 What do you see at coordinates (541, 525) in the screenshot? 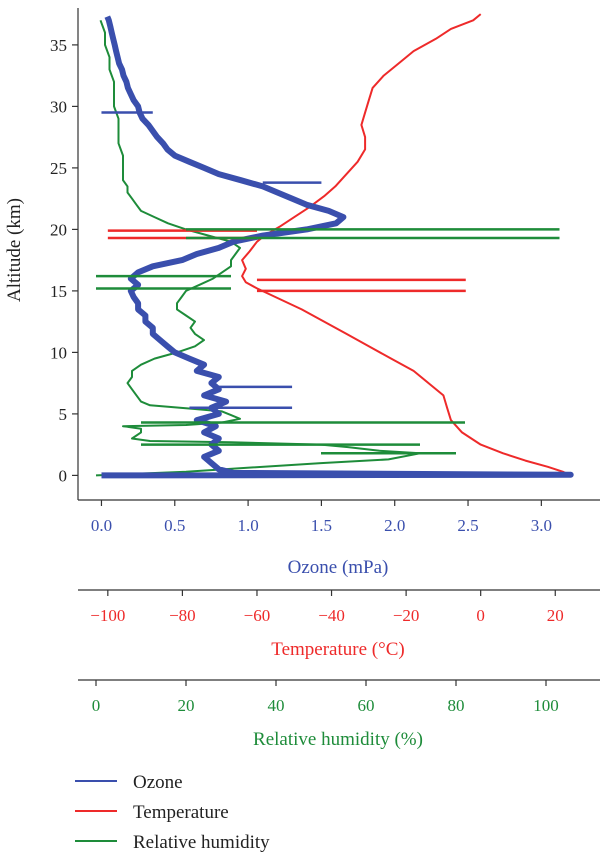
I see `x-tick-label-ozone-6: 3.0` at bounding box center [541, 525].